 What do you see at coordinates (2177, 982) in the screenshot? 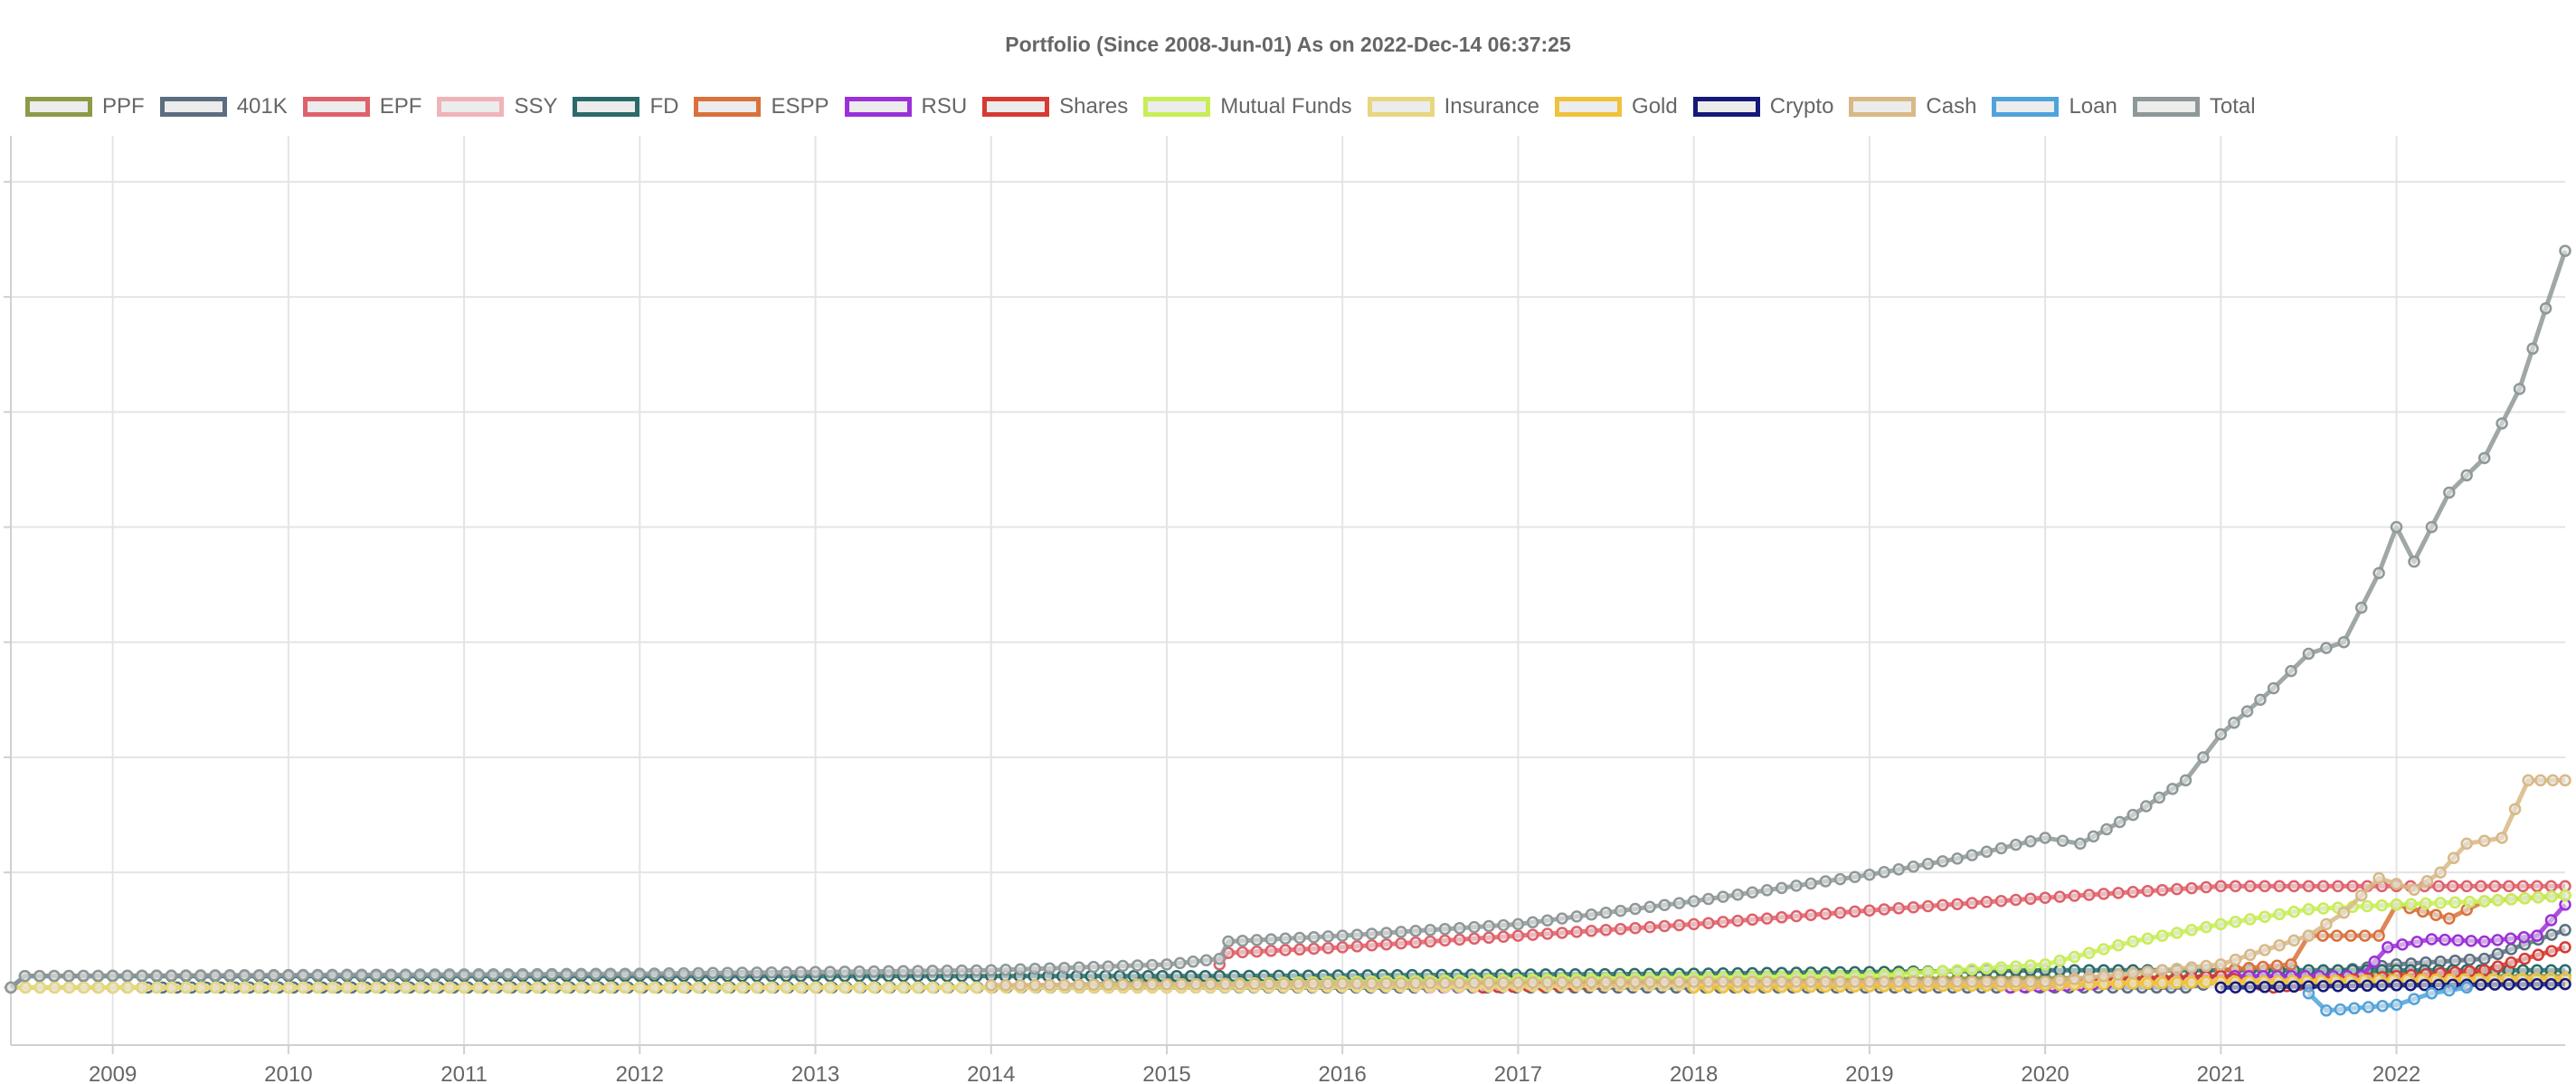
I see `data-point-gold` at bounding box center [2177, 982].